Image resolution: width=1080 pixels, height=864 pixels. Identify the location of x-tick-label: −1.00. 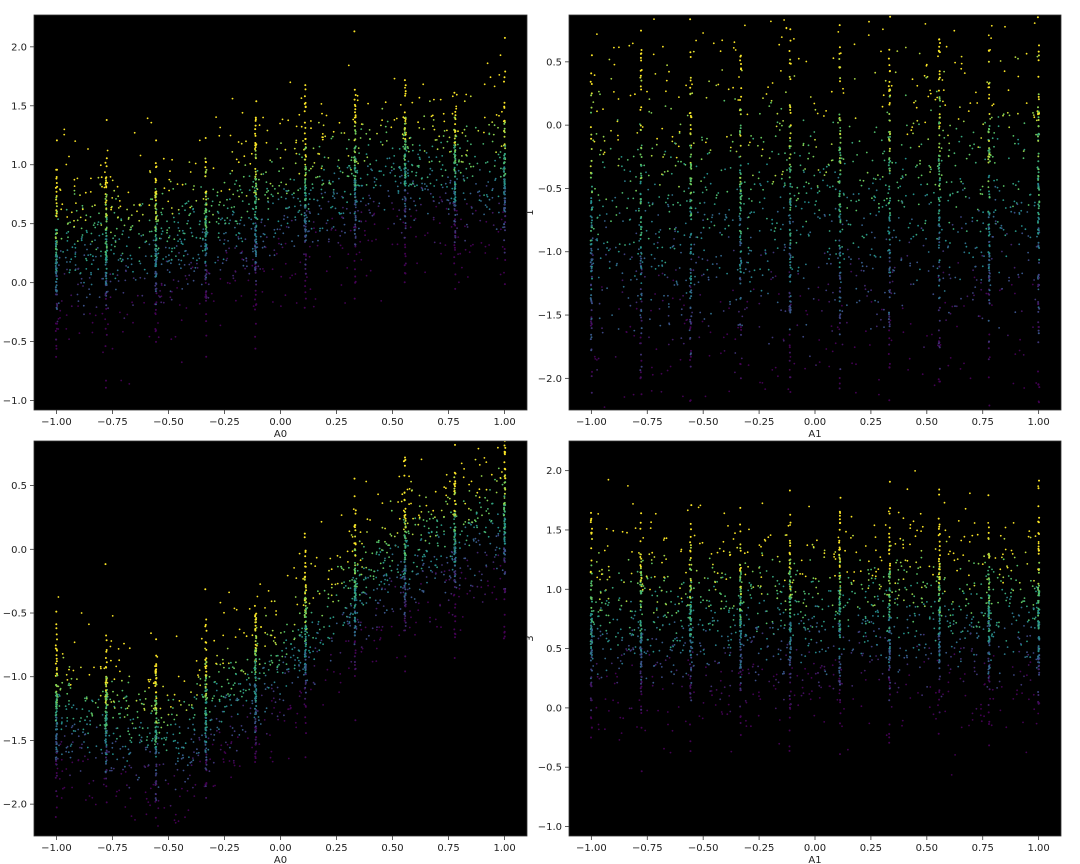
(56, 422).